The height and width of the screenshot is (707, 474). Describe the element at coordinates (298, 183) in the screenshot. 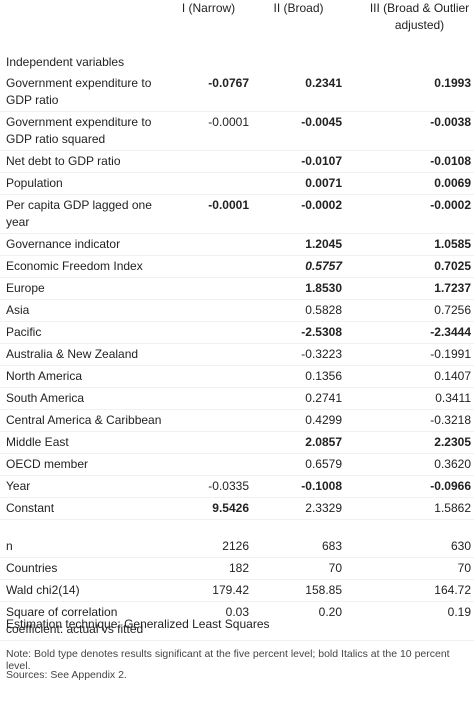

I see `value-cell: 0.0071` at that location.